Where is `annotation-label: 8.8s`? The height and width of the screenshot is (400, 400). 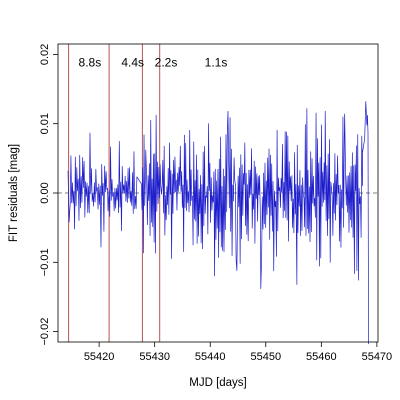
annotation-label: 8.8s is located at coordinates (90, 63).